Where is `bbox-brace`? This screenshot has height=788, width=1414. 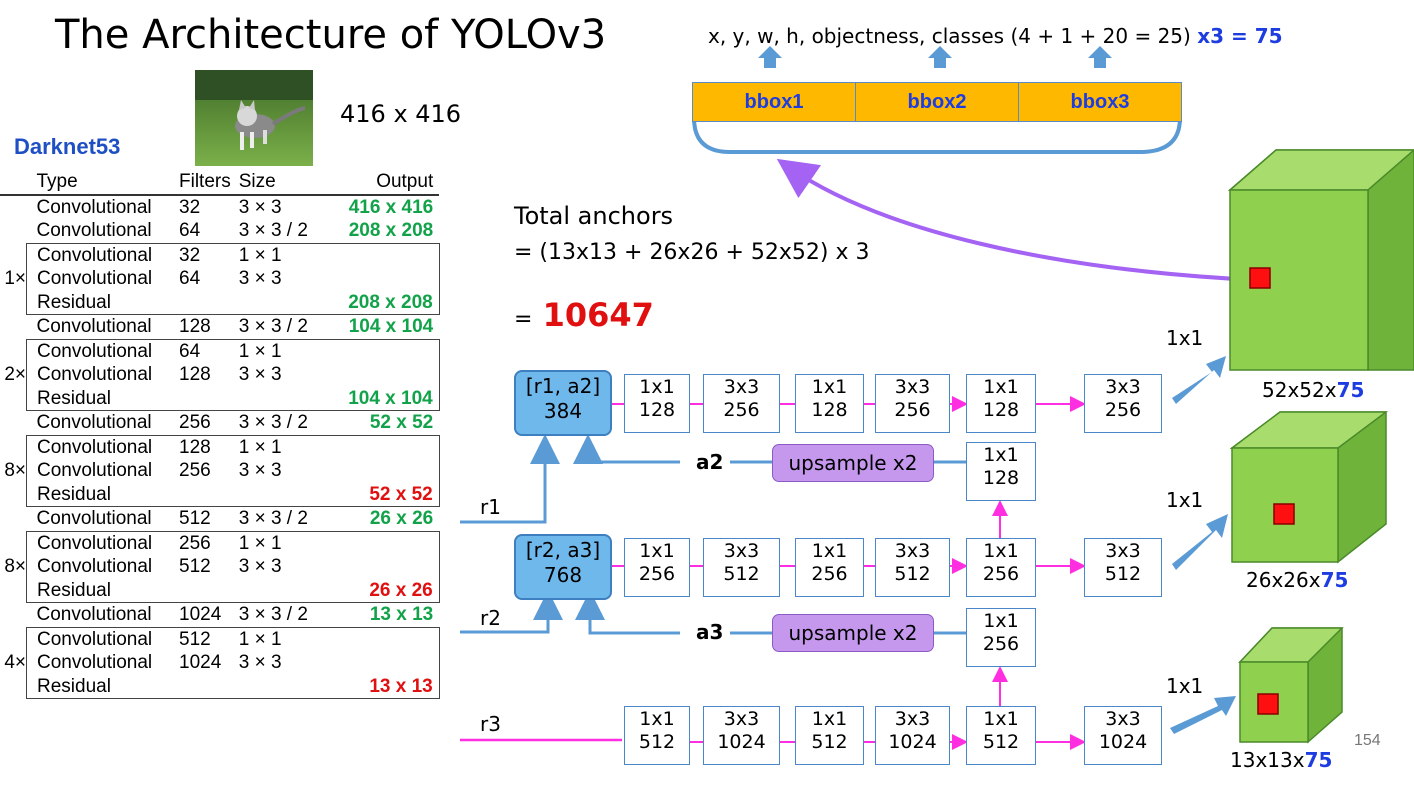
bbox-brace is located at coordinates (937, 135).